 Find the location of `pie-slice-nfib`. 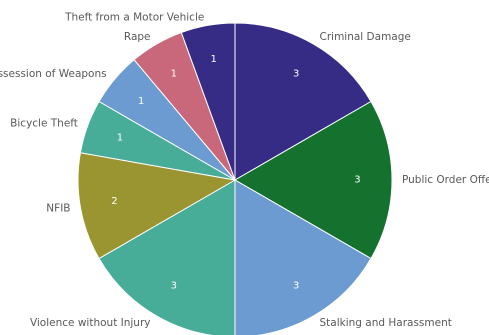

pie-slice-nfib is located at coordinates (157, 206).